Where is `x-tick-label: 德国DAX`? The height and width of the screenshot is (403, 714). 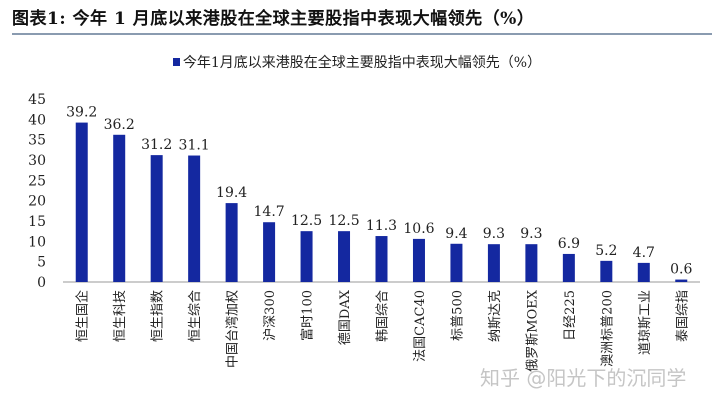 x-tick-label: 德国DAX is located at coordinates (345, 317).